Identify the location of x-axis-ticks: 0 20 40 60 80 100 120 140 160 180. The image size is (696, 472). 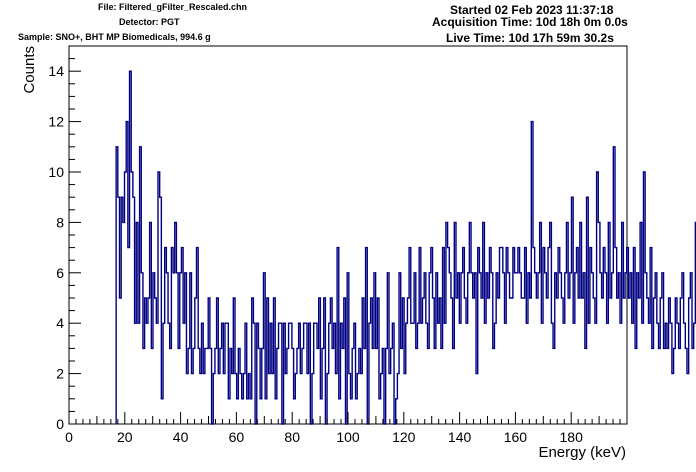
(346, 428).